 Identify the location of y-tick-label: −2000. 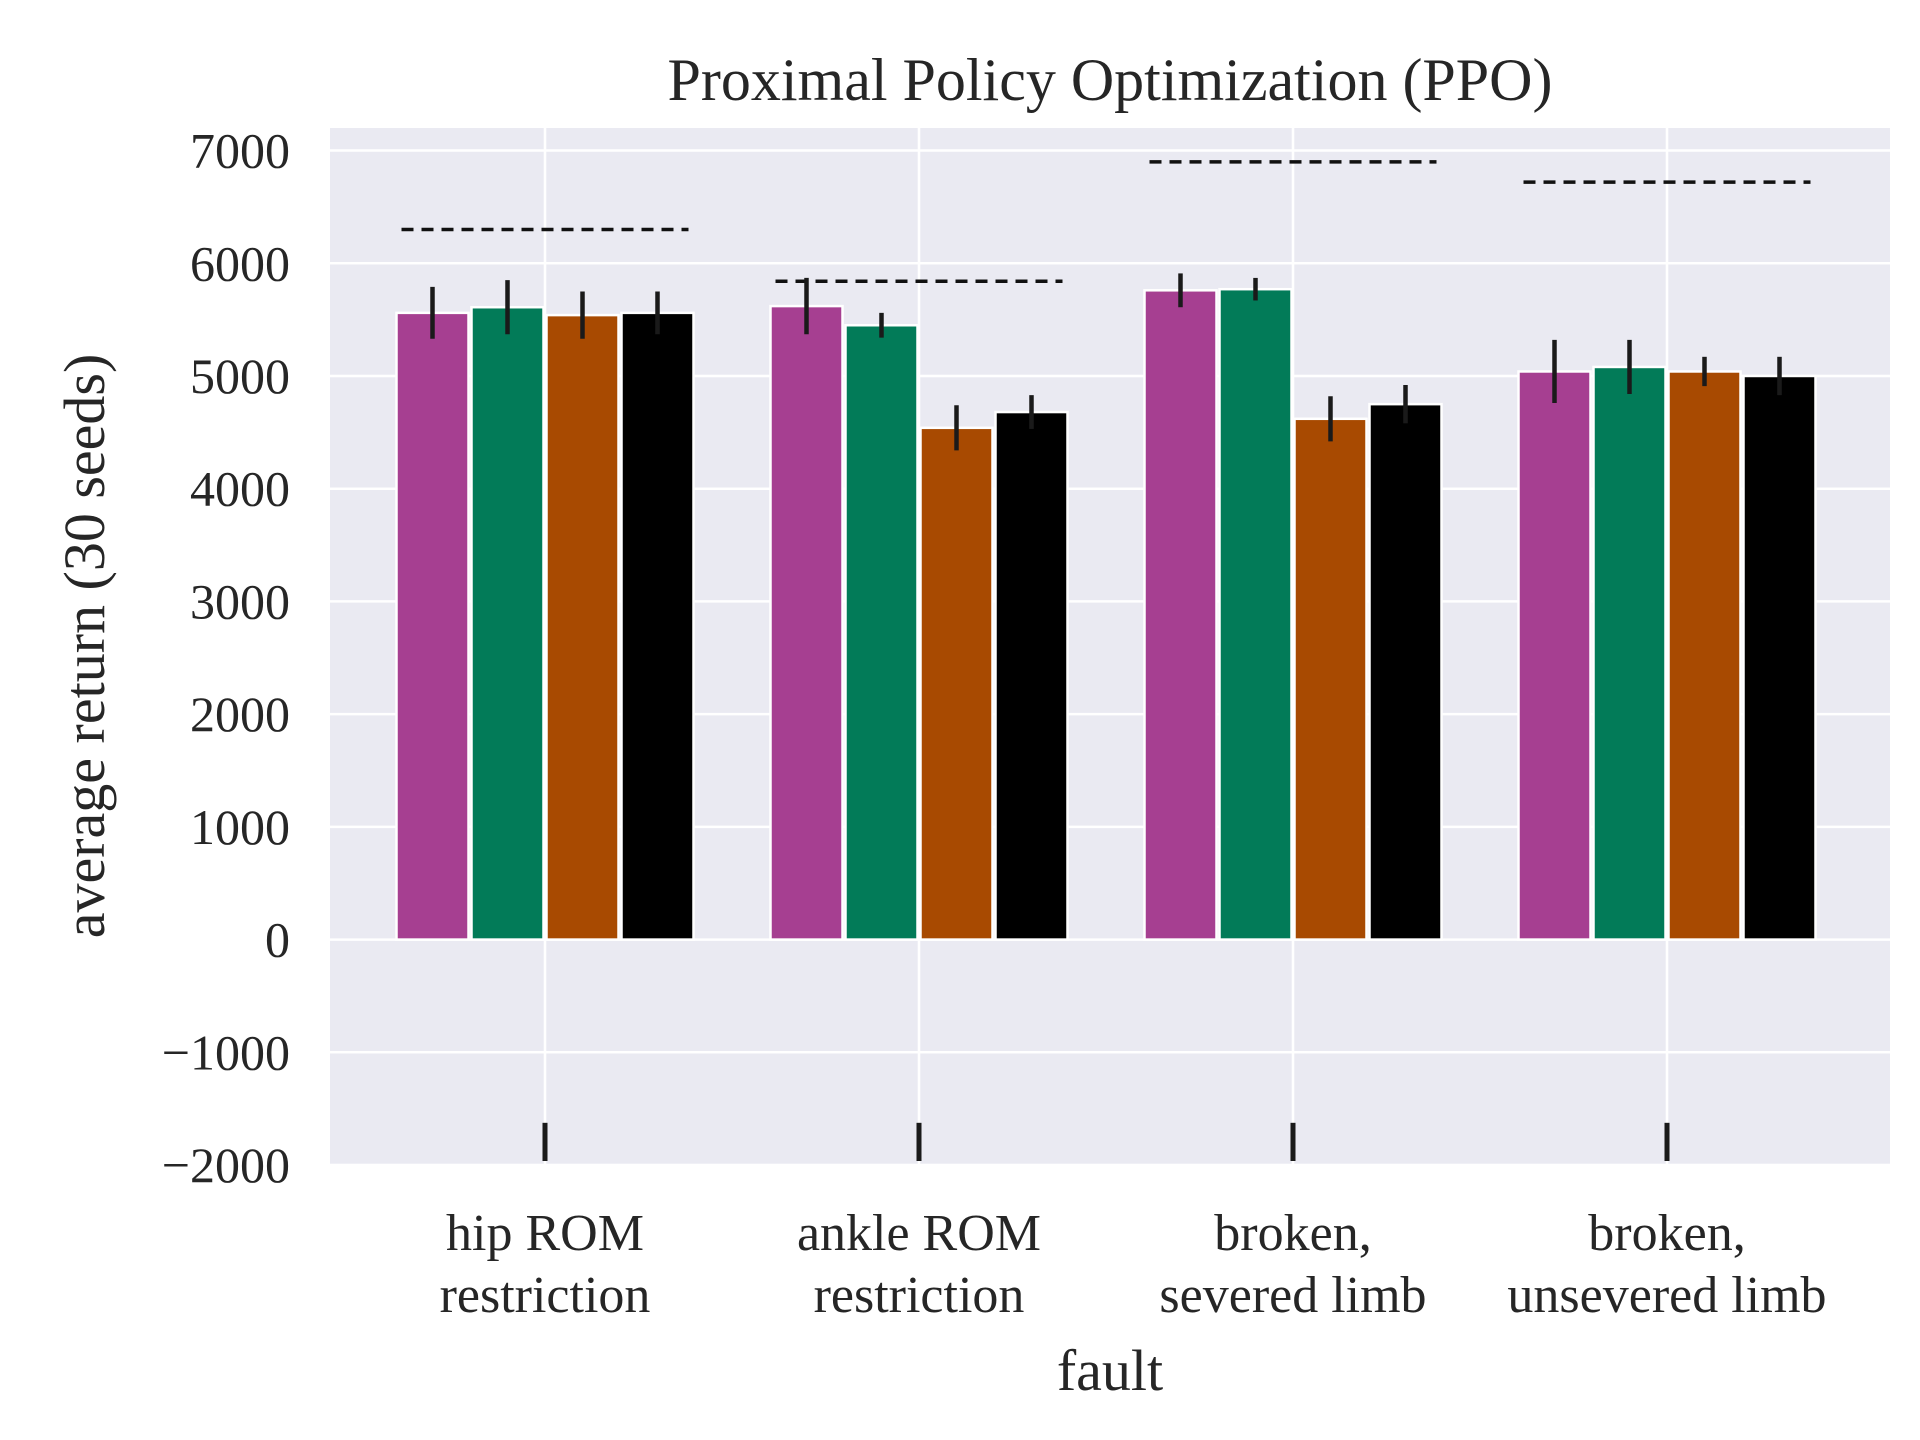
(226, 1165).